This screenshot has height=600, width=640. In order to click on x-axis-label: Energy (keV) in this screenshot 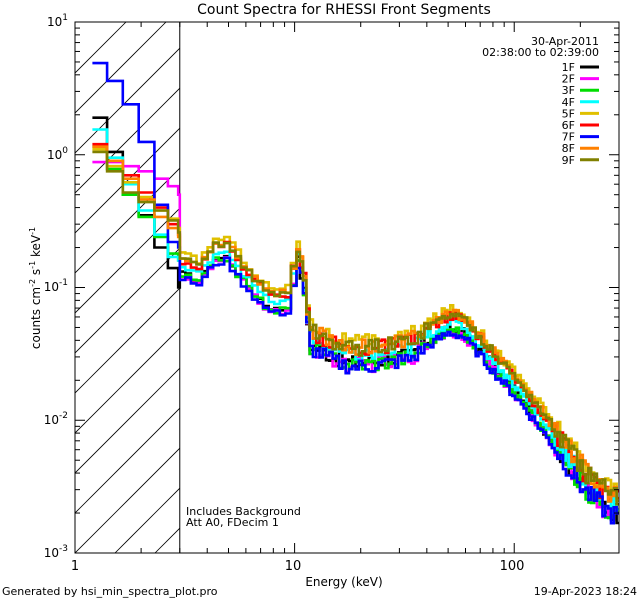, I will do `click(343, 582)`.